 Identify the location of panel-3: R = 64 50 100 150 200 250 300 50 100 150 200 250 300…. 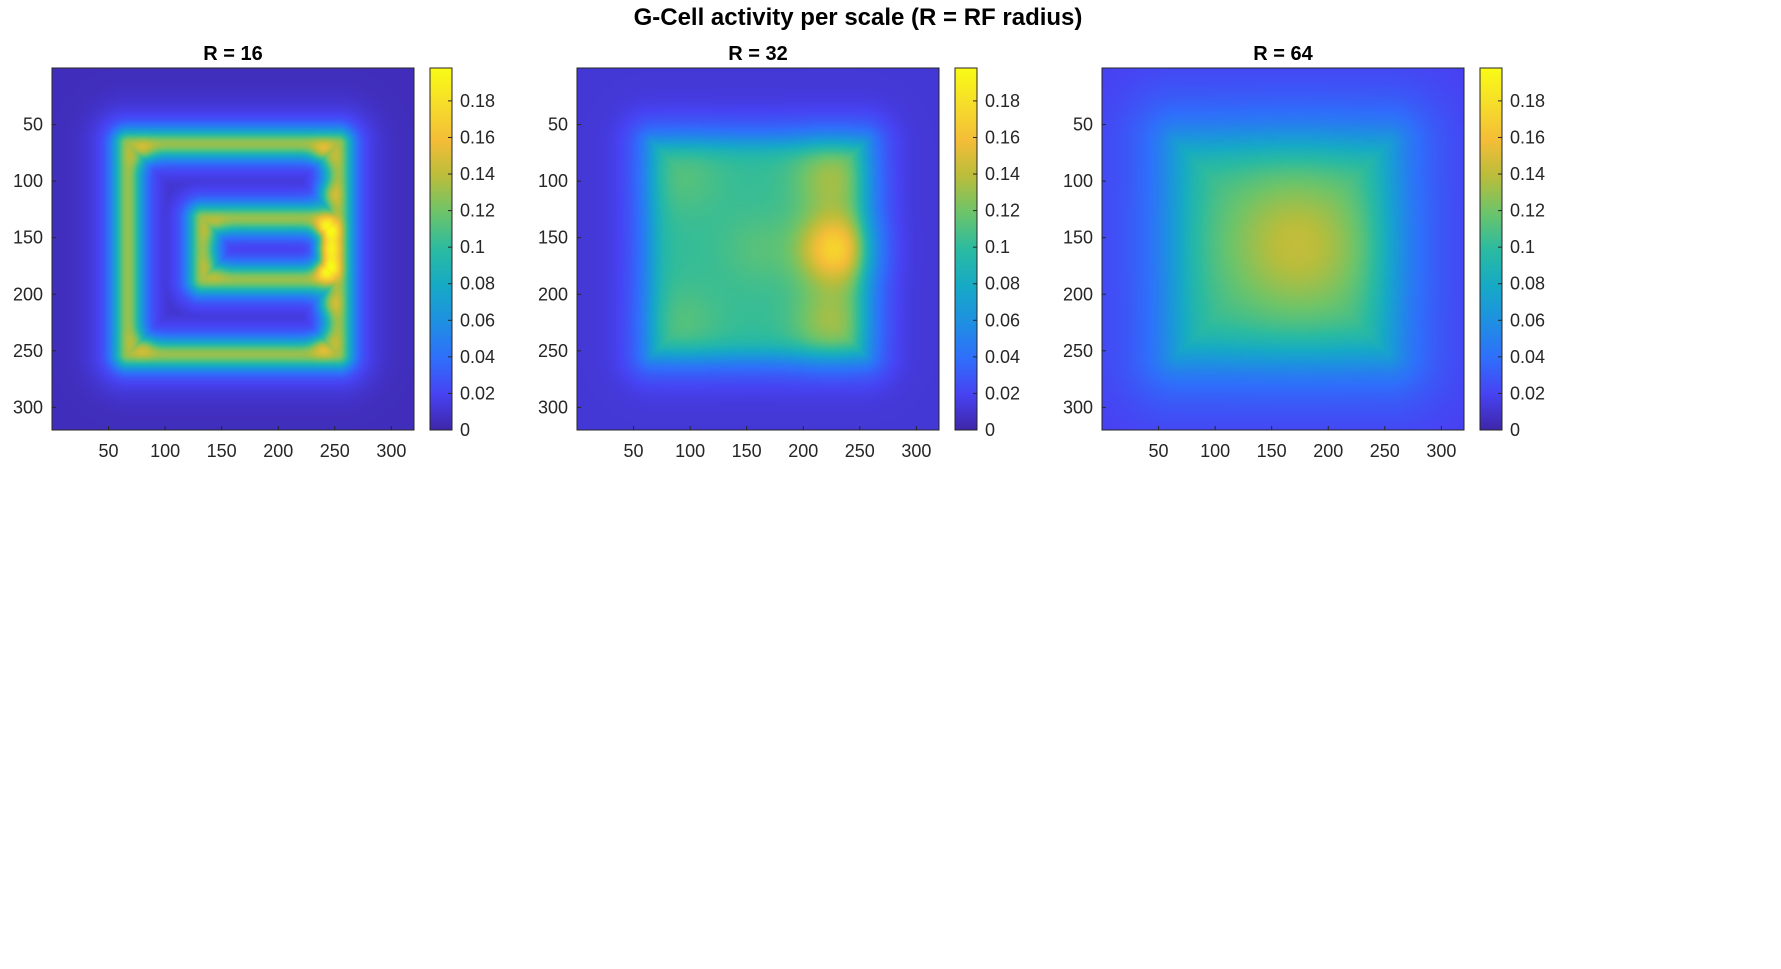
(1304, 252).